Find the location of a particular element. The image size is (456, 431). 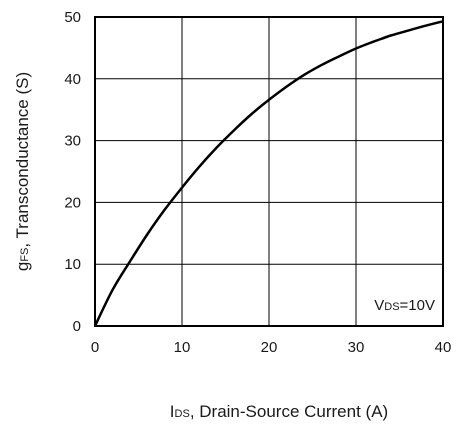

y-tick-labels: 0 10 20 30 40 50 is located at coordinates (72, 172).